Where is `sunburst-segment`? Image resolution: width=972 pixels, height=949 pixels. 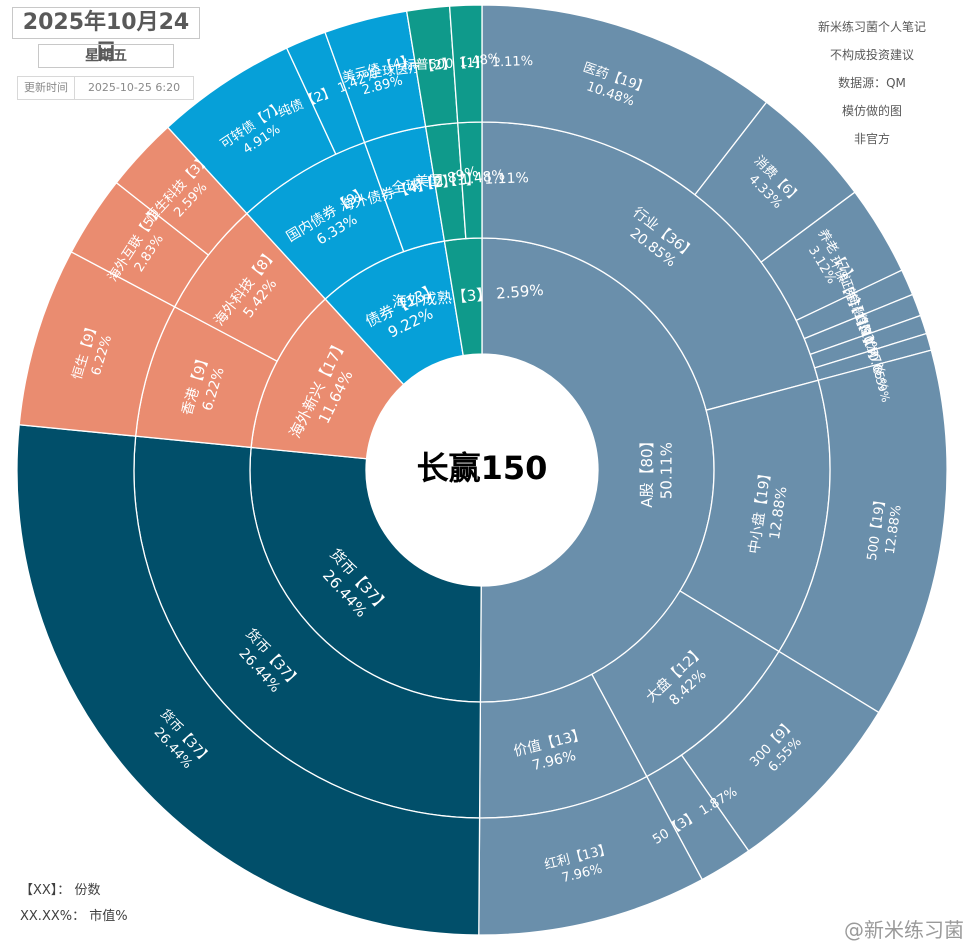 sunburst-segment is located at coordinates (465, 64).